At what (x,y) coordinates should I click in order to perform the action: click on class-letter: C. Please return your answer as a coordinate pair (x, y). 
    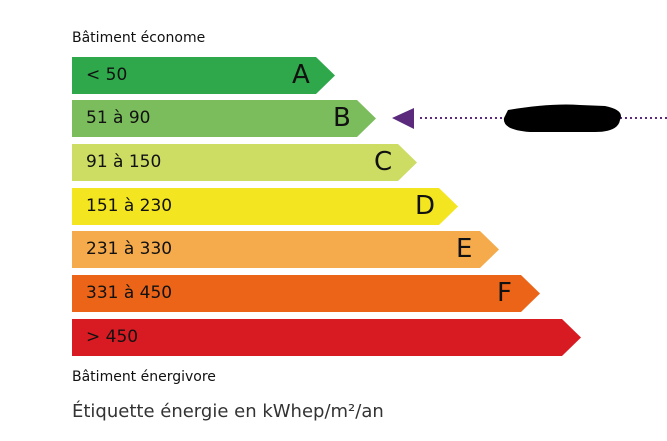
    Looking at the image, I should click on (383, 162).